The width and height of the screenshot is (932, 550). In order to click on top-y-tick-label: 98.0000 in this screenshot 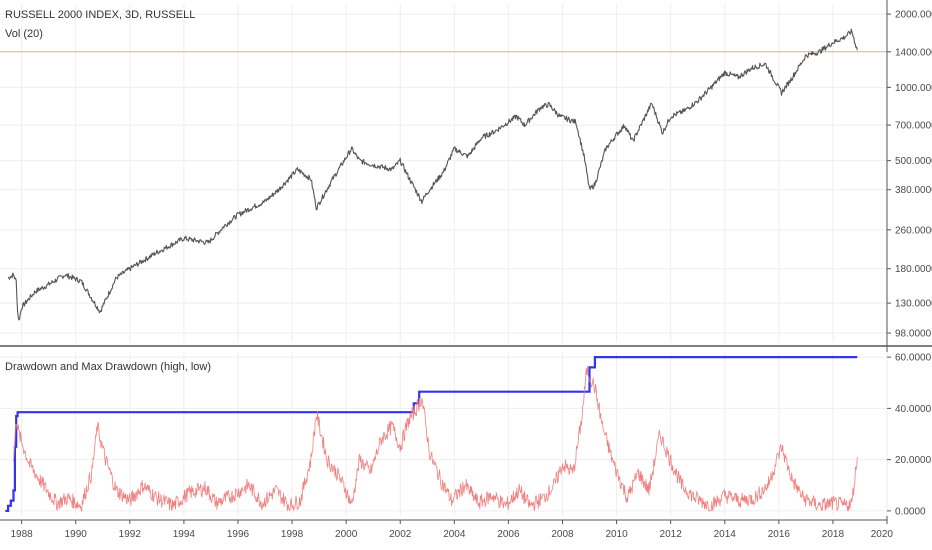, I will do `click(913, 333)`.